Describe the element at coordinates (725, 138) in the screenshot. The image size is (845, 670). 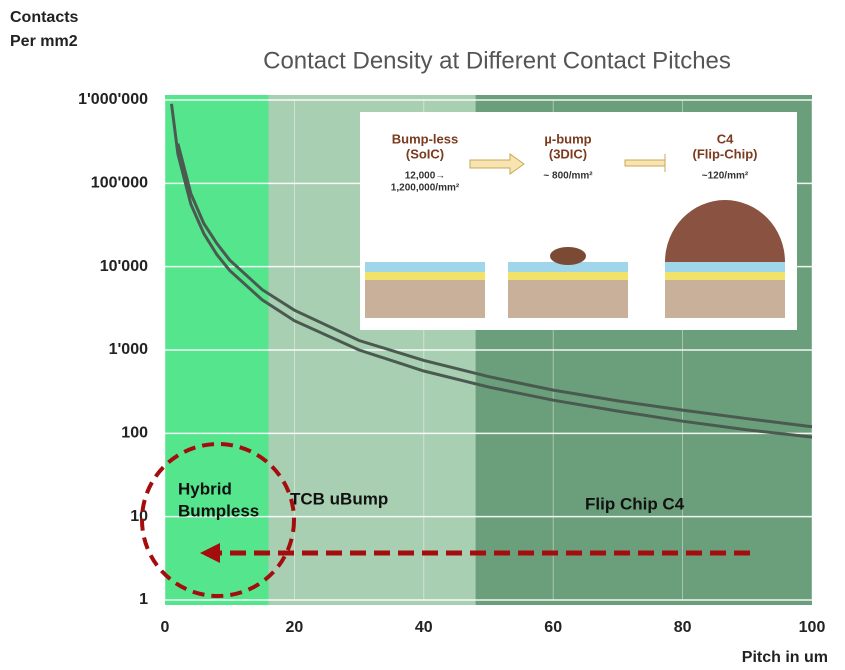
I see `inset-title: C4` at that location.